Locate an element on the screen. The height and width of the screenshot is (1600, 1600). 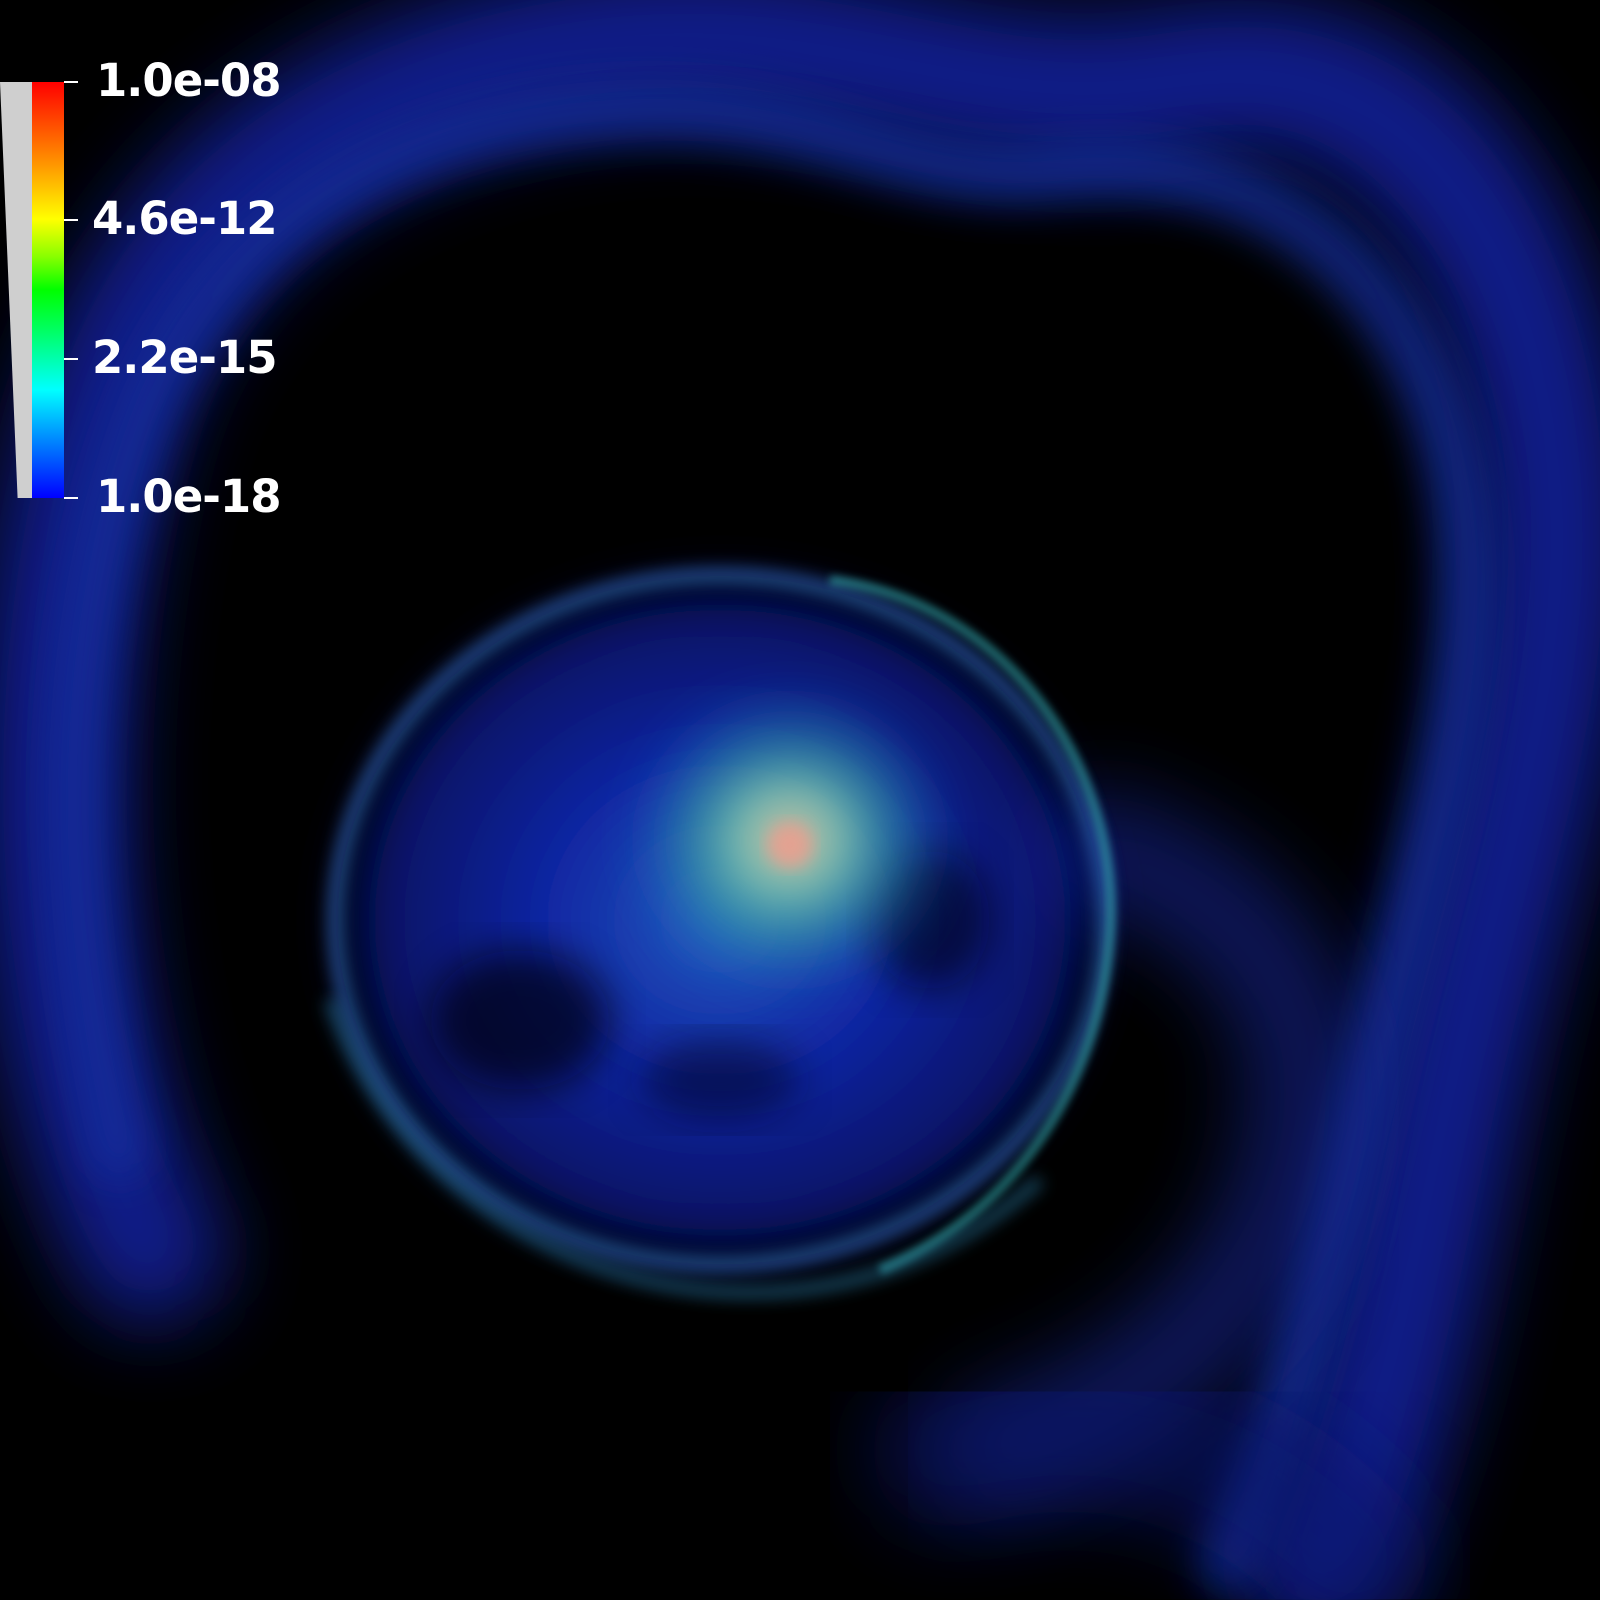
colorbar-label-2: 4.6e-12 is located at coordinates (185, 218).